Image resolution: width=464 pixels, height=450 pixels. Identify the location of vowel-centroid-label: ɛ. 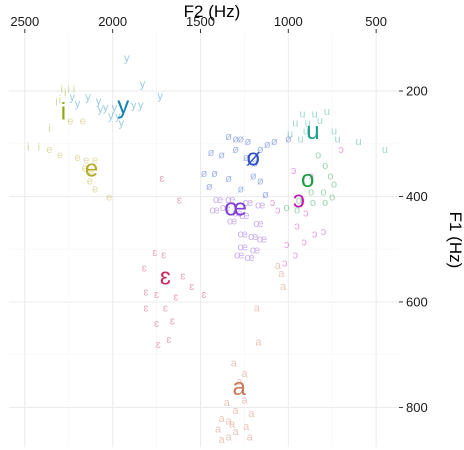
(165, 277).